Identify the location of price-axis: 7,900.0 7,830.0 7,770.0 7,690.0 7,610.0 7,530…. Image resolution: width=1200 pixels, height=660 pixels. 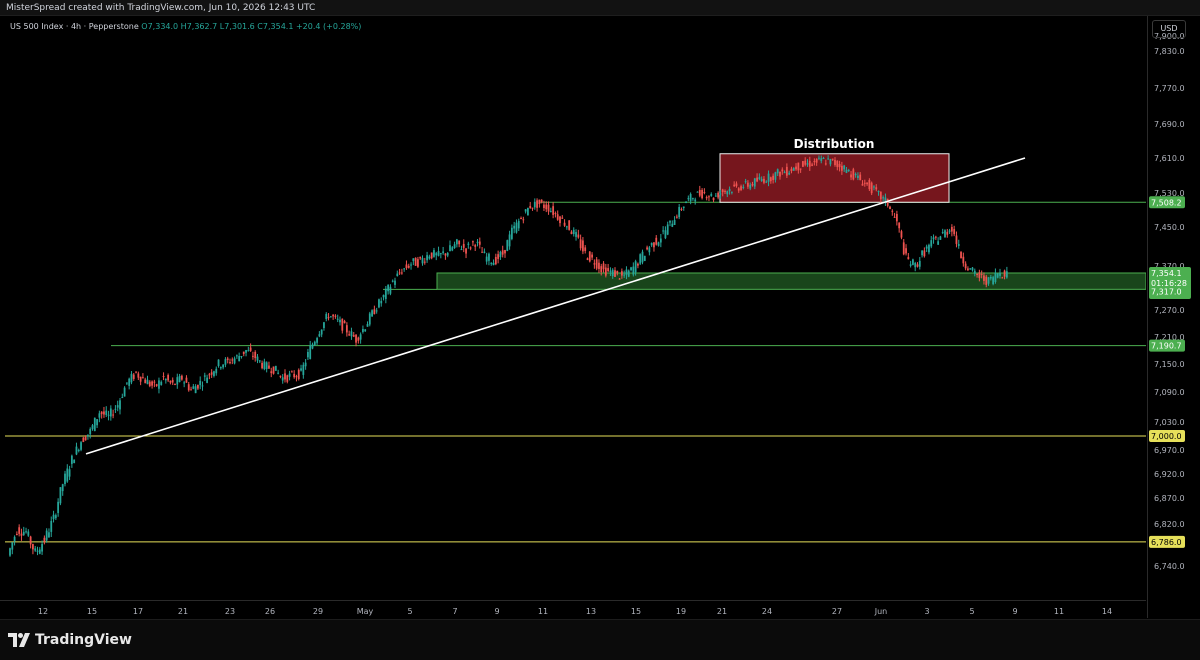
(1174, 317).